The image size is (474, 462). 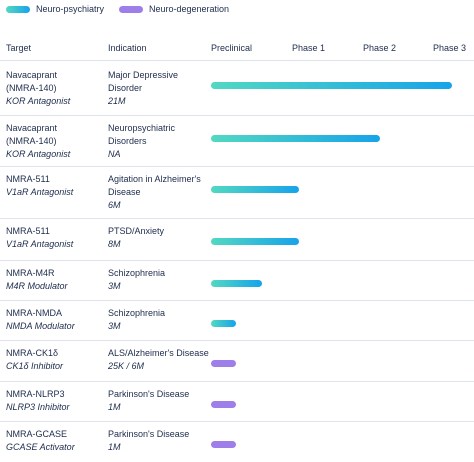 What do you see at coordinates (34, 313) in the screenshot?
I see `target: NMRA-NMDA` at bounding box center [34, 313].